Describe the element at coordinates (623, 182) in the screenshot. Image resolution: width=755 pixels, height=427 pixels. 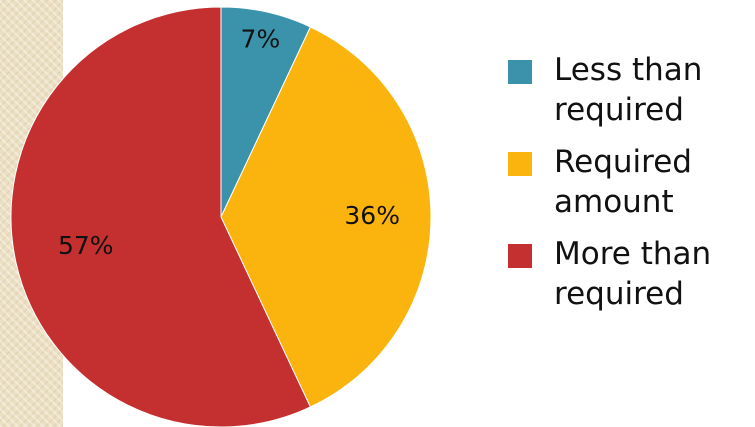
I see `legend-label: Required amount` at that location.